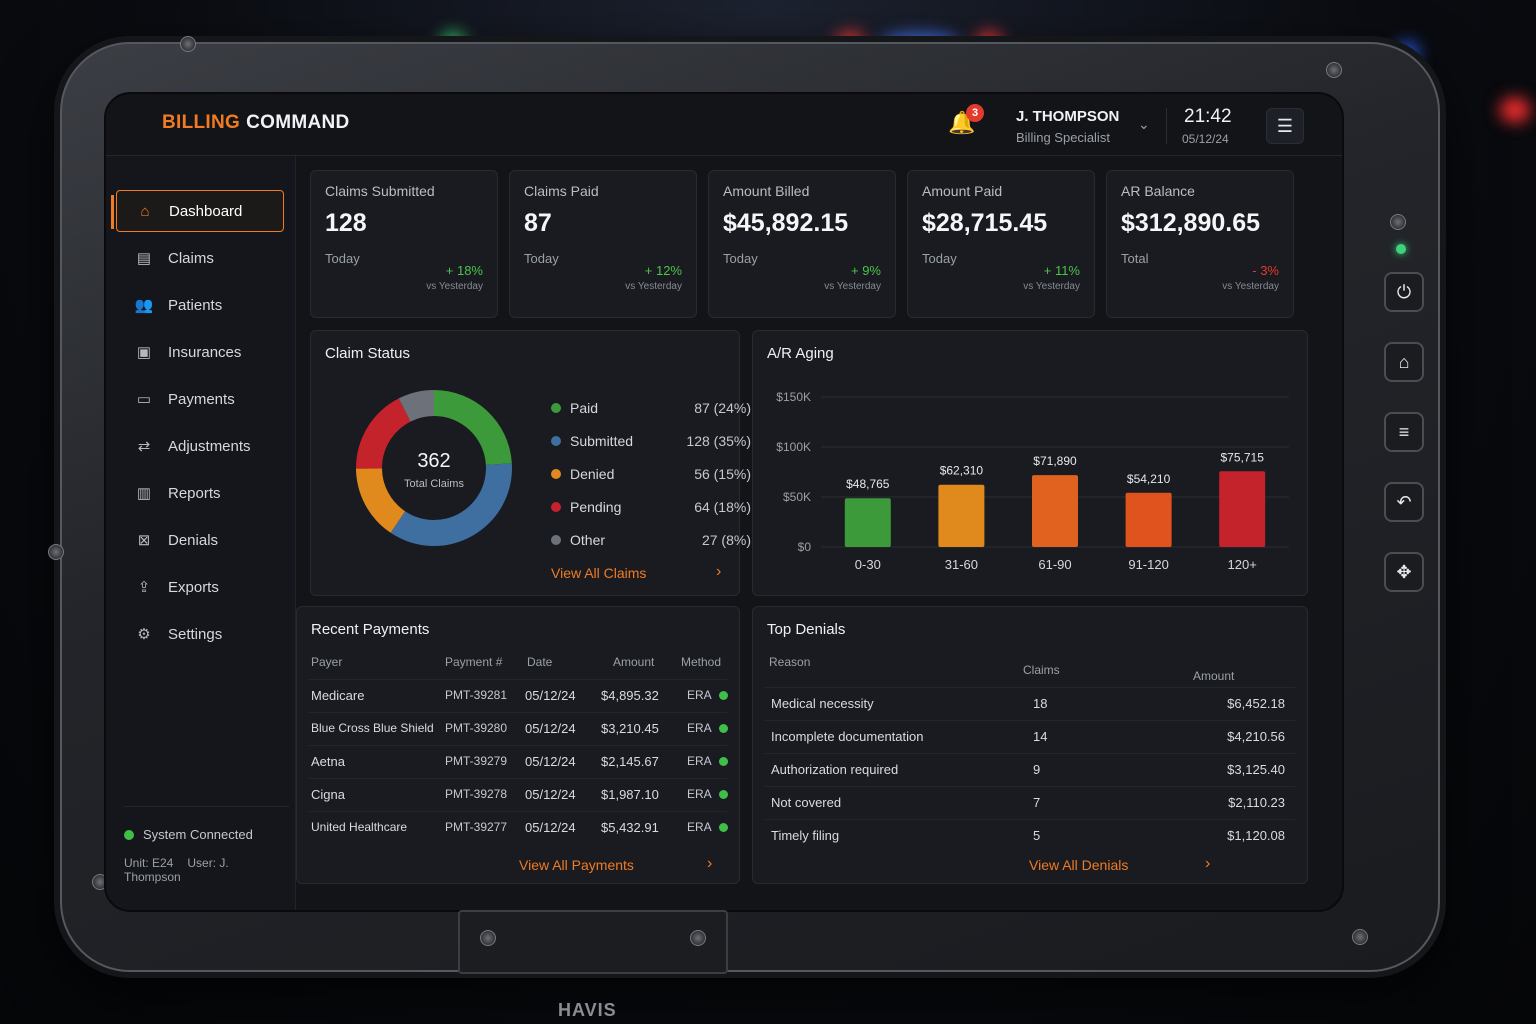 Image resolution: width=1536 pixels, height=1024 pixels. Describe the element at coordinates (1242, 509) in the screenshot. I see `bar-120+` at that location.